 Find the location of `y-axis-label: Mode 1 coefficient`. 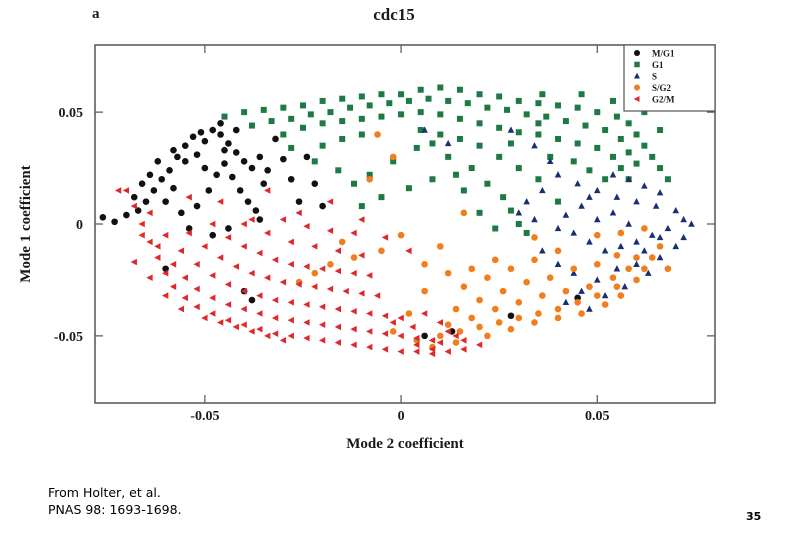

y-axis-label: Mode 1 coefficient is located at coordinates (26, 223).